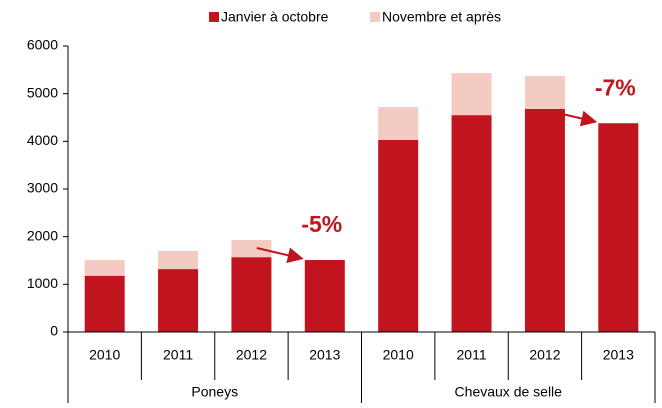  I want to click on y-tick-label: 1000, so click(42, 283).